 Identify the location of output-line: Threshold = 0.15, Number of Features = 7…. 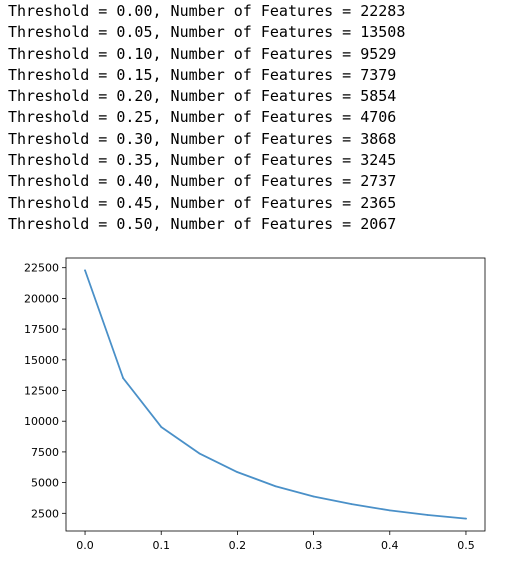
(202, 74).